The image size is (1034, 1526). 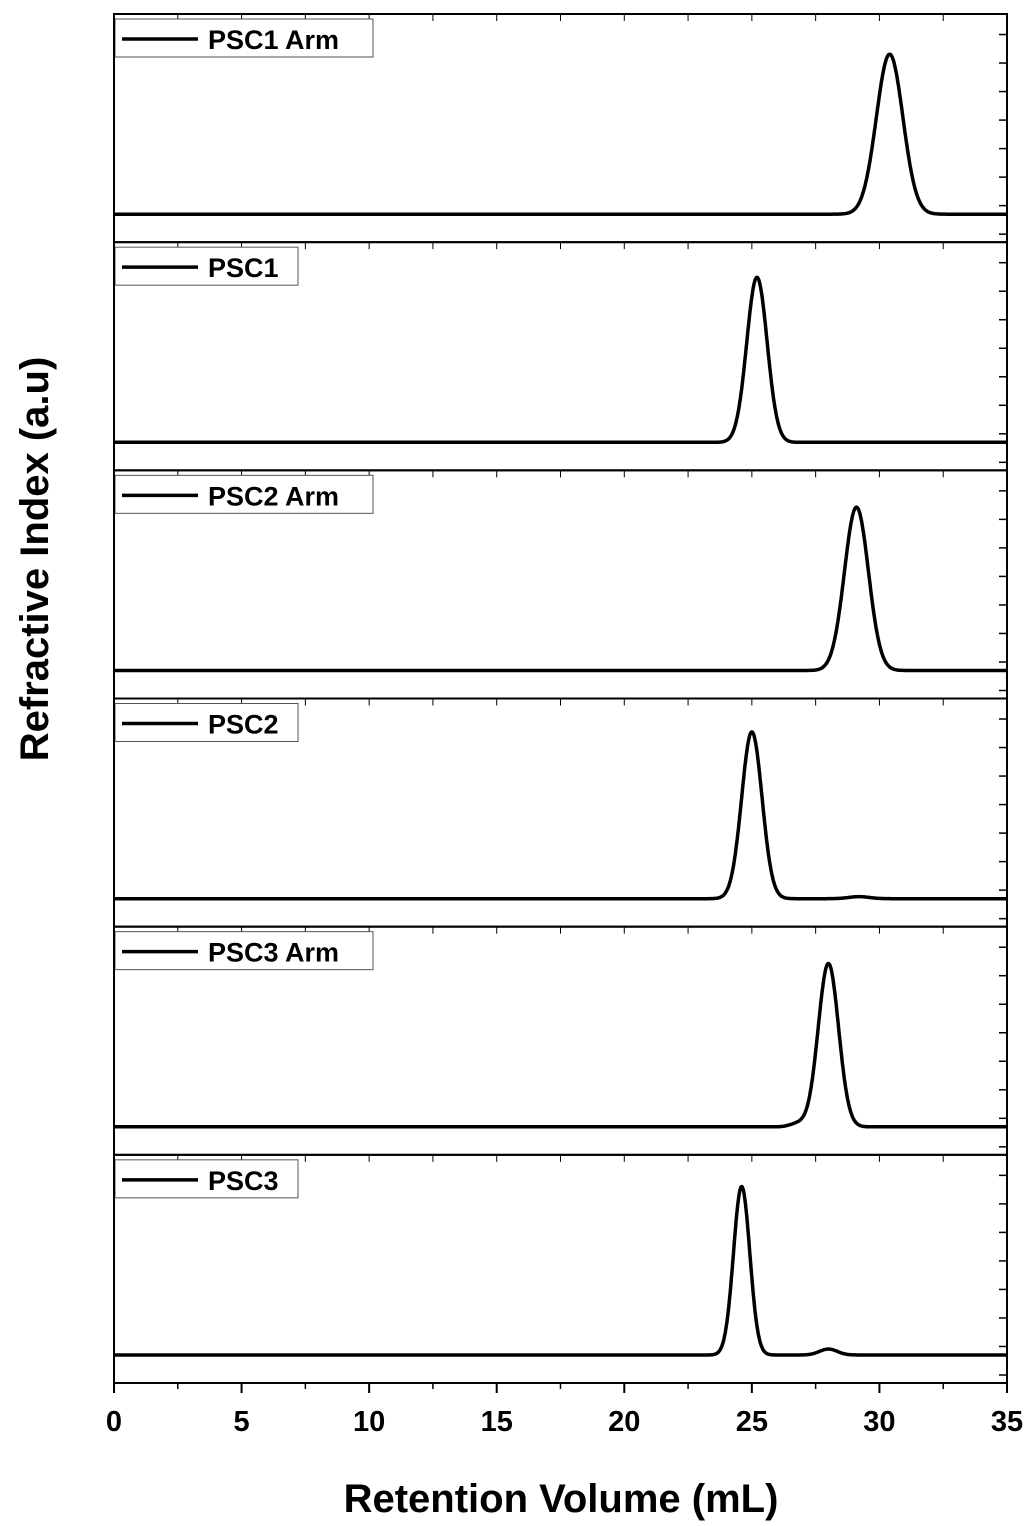 I want to click on legend-6: PSC3, so click(x=206, y=1179).